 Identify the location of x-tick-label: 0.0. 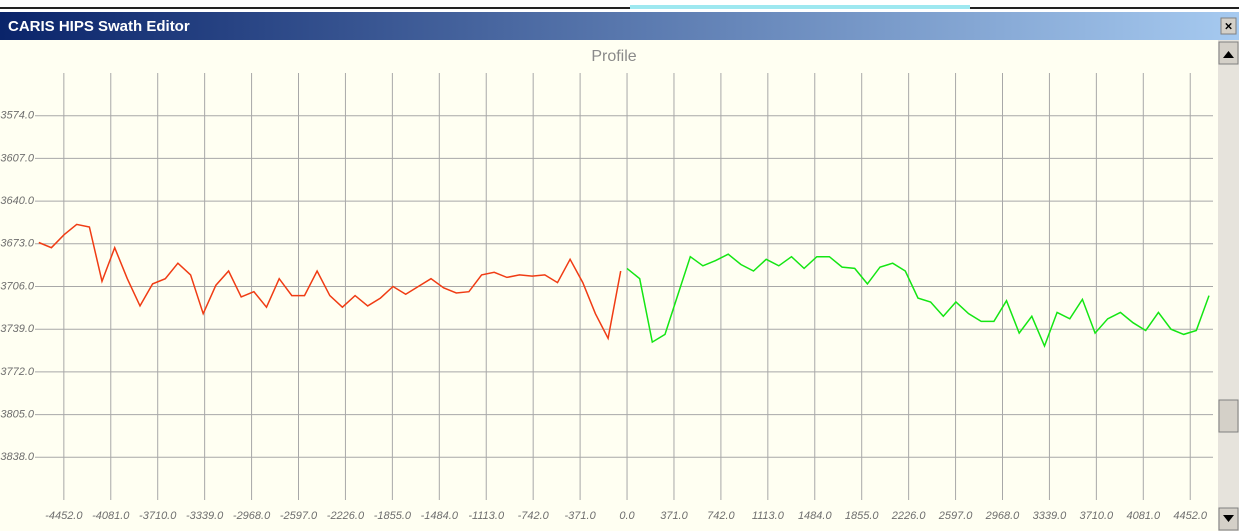
(627, 516).